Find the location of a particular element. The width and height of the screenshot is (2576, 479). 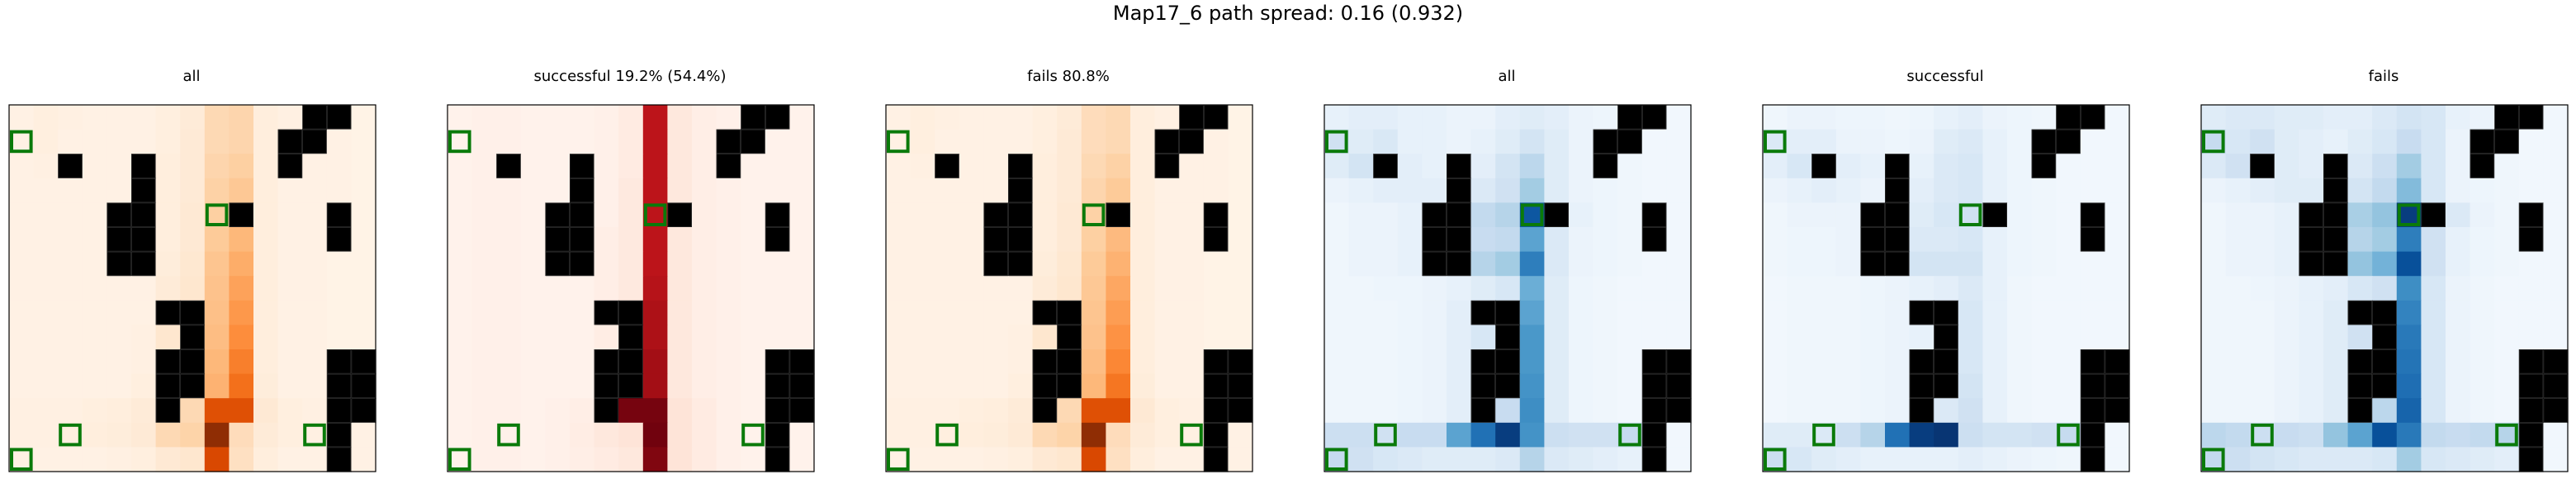

heatmap-grid is located at coordinates (192, 288).